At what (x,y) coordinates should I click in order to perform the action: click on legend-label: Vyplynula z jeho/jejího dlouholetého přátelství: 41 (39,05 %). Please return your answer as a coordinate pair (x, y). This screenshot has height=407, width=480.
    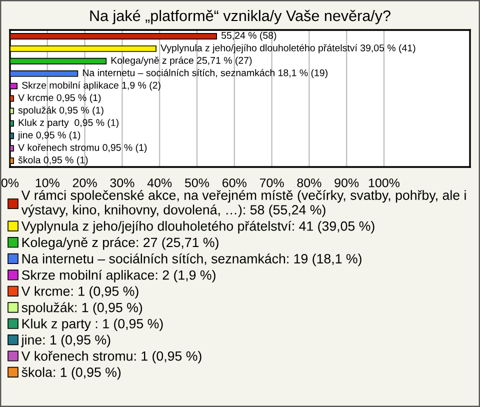
    Looking at the image, I should click on (197, 227).